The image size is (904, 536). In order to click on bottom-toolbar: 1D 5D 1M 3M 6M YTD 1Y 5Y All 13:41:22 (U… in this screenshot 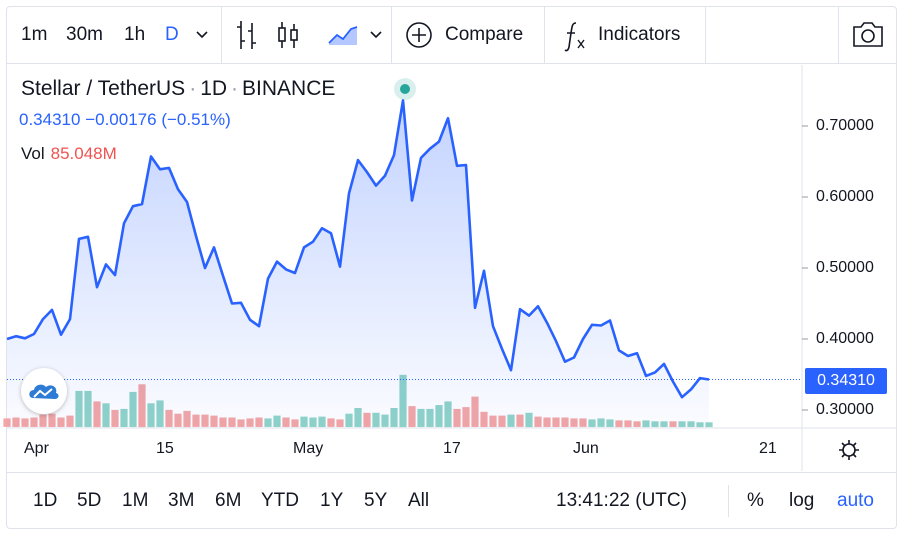, I will do `click(451, 500)`.